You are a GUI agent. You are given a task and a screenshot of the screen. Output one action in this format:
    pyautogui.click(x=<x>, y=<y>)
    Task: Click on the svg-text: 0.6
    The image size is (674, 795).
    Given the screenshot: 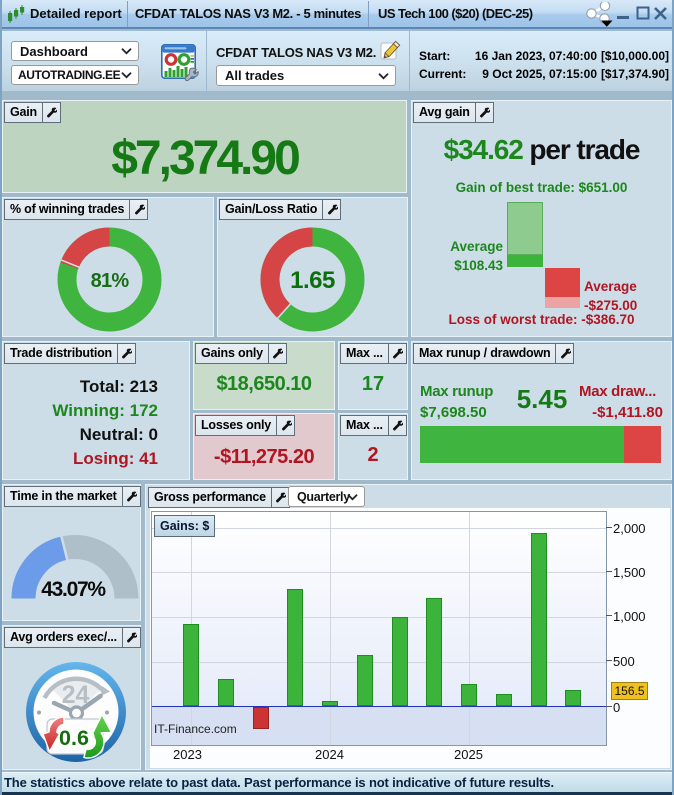 What is the action you would take?
    pyautogui.click(x=74, y=738)
    